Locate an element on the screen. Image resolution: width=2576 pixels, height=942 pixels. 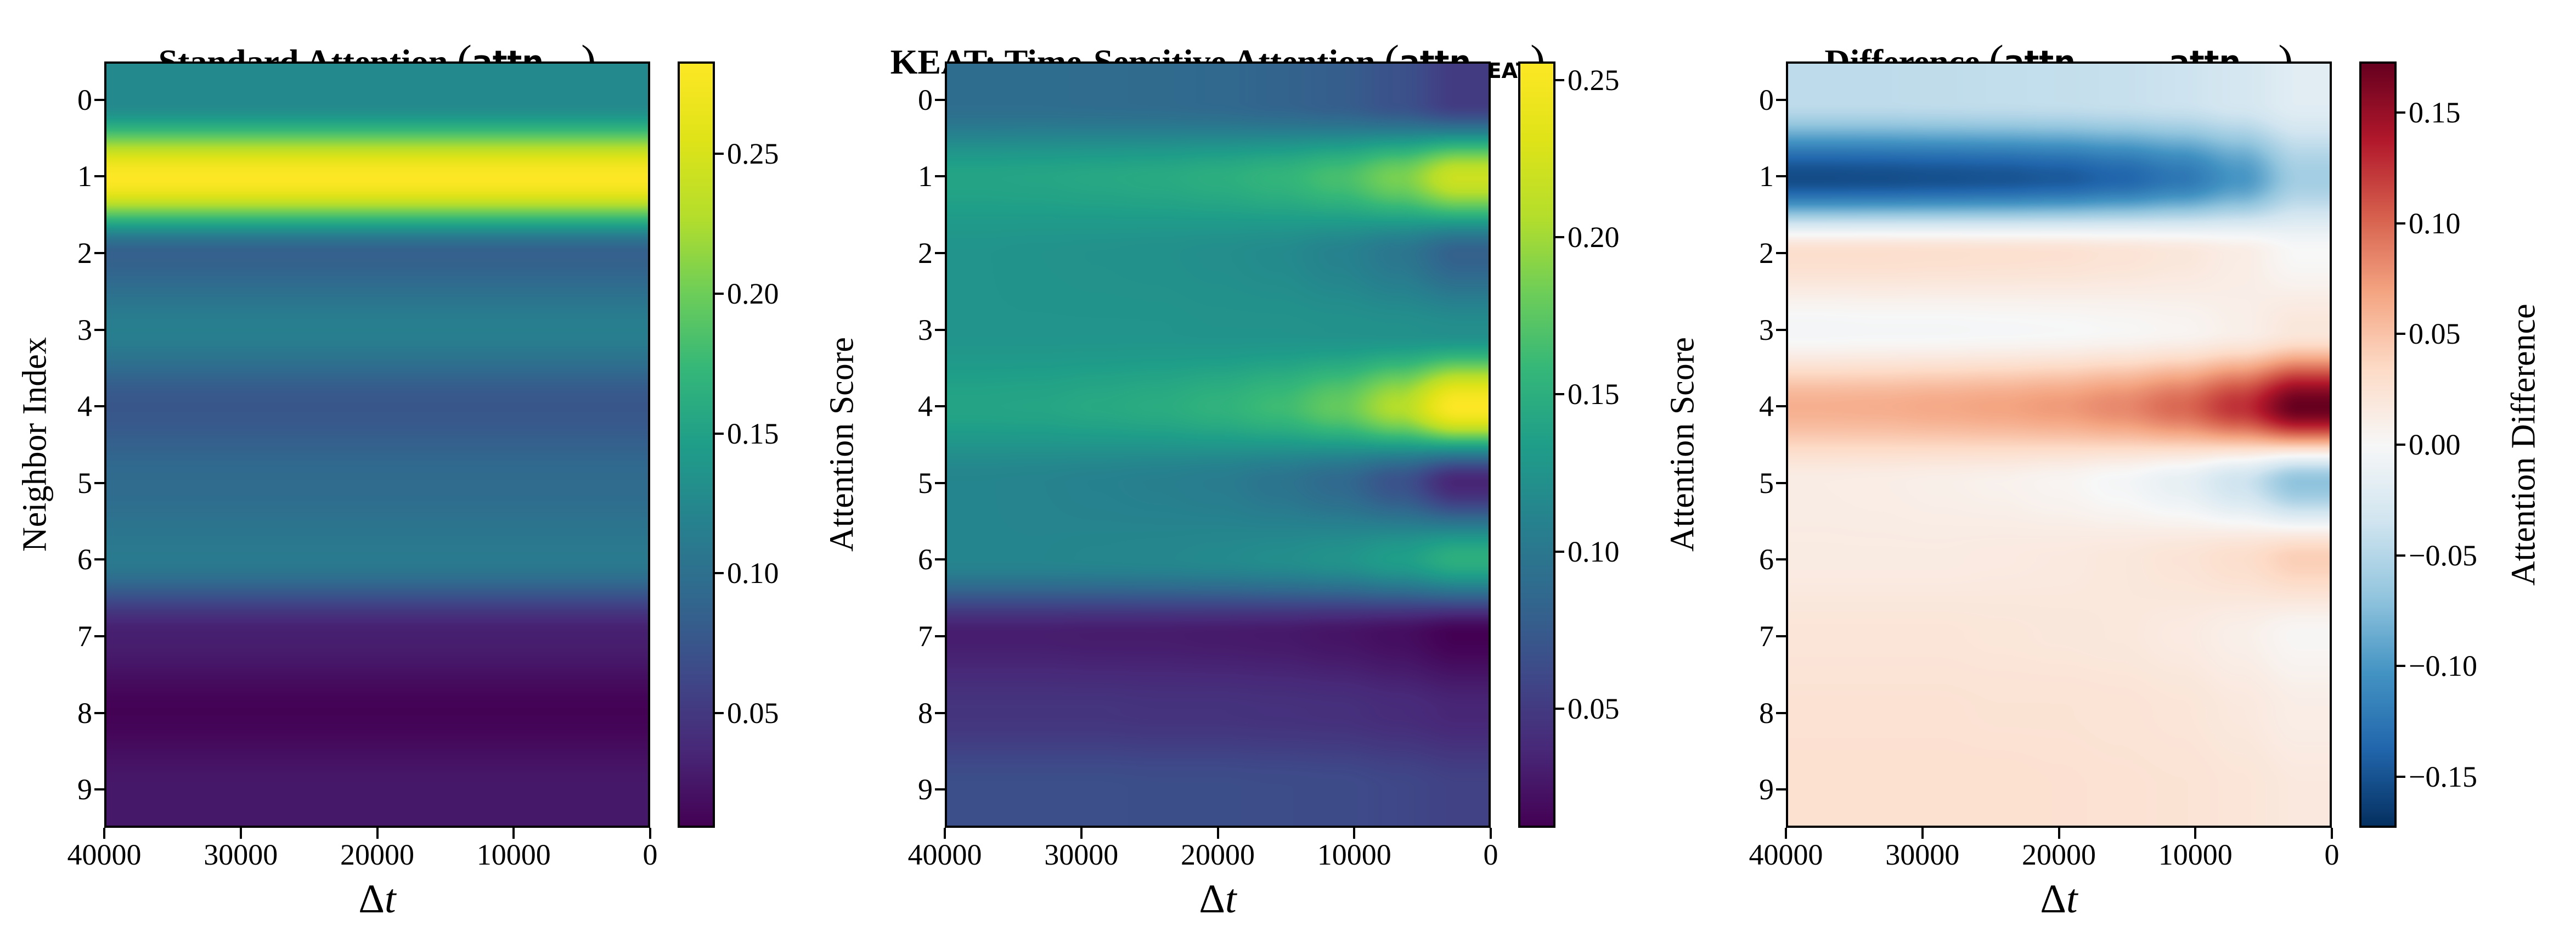
y-tick-label: 9 is located at coordinates (85, 789).